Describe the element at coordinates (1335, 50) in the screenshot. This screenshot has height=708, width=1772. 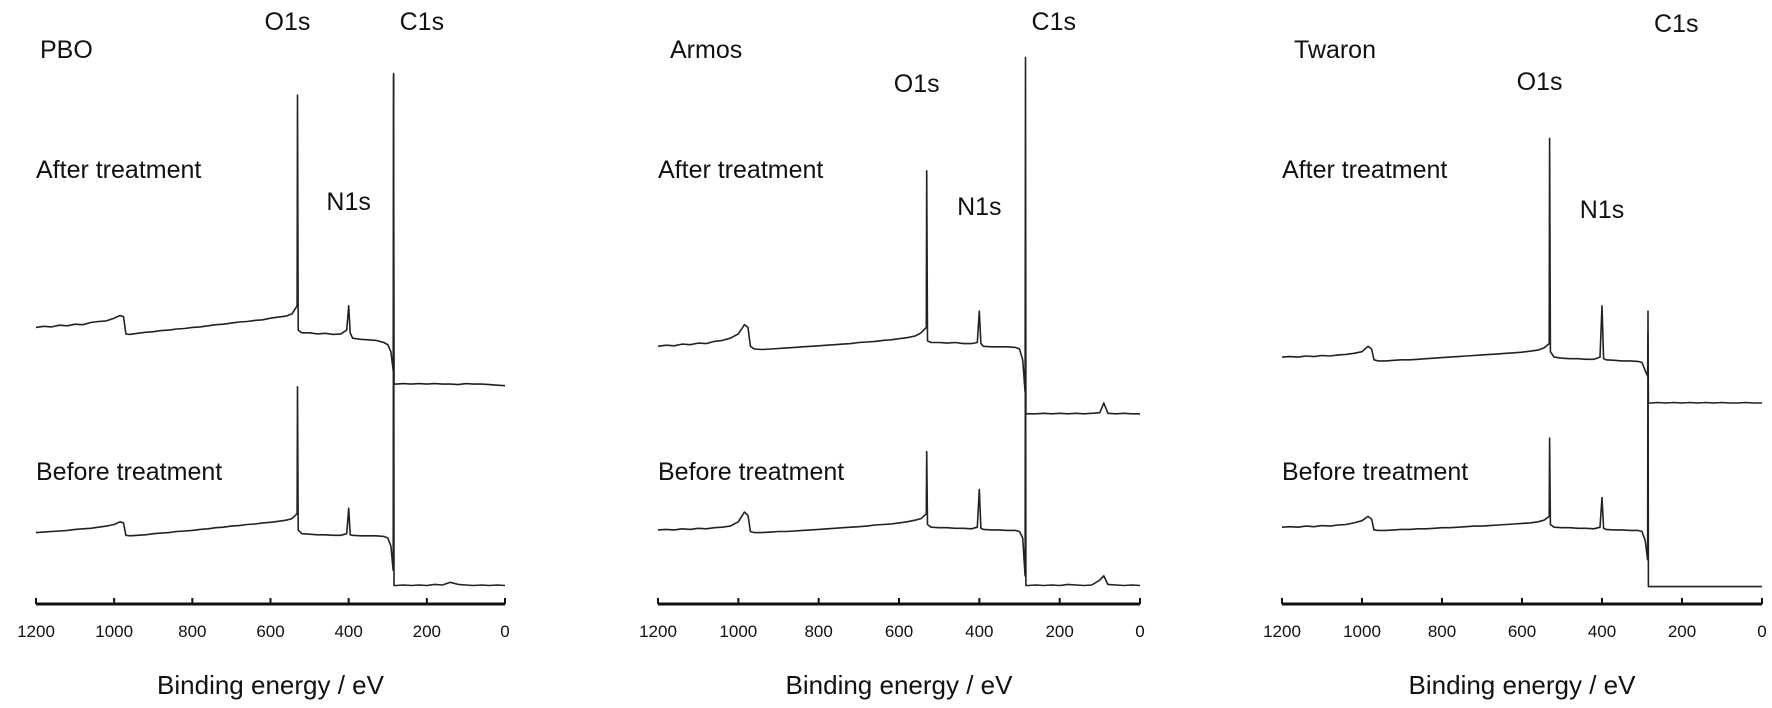
I see `panel-title: Twaron` at that location.